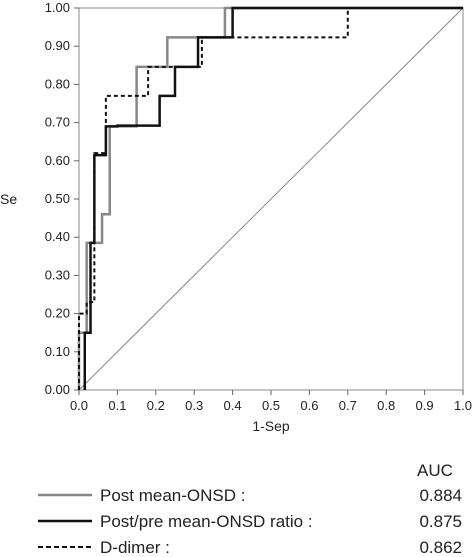 This screenshot has height=557, width=474. Describe the element at coordinates (435, 470) in the screenshot. I see `legend-header-auc: AUC` at that location.